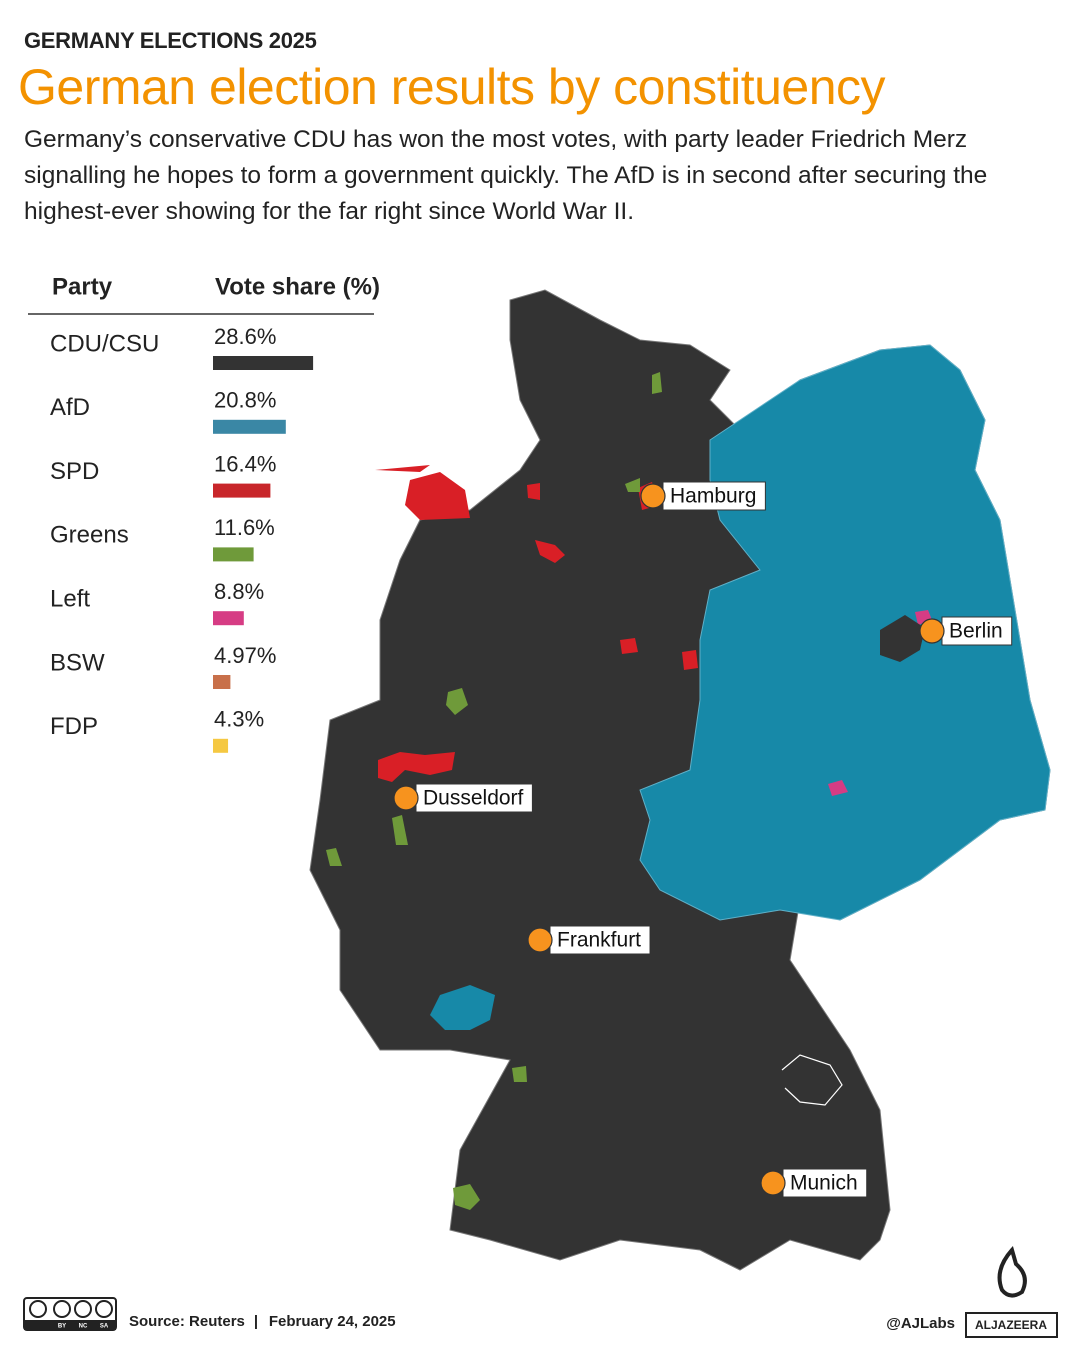 The width and height of the screenshot is (1081, 1351). I want to click on city-marker: Berlin, so click(966, 631).